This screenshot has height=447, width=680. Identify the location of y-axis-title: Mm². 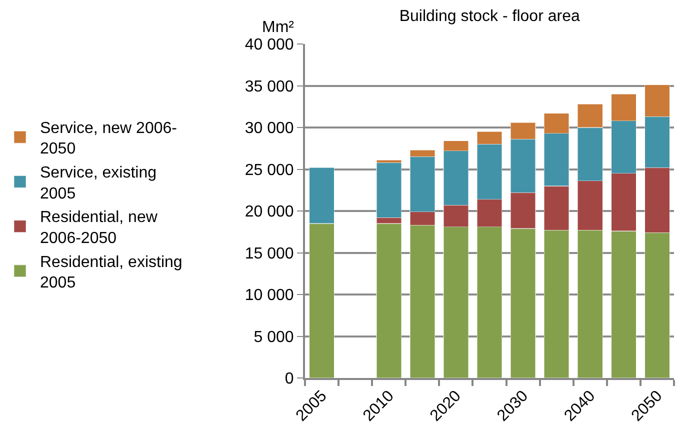
(278, 27).